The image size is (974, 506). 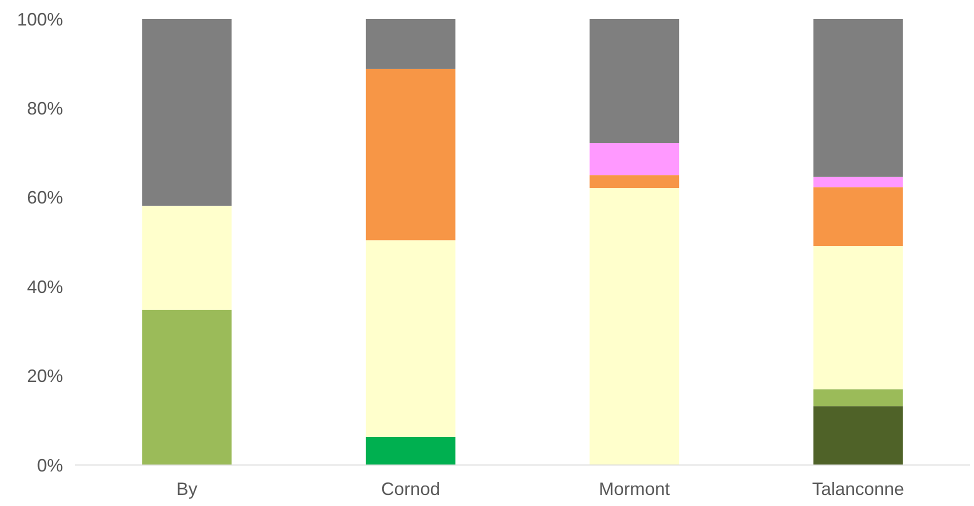 I want to click on x-tick-label: Cornod, so click(x=410, y=489).